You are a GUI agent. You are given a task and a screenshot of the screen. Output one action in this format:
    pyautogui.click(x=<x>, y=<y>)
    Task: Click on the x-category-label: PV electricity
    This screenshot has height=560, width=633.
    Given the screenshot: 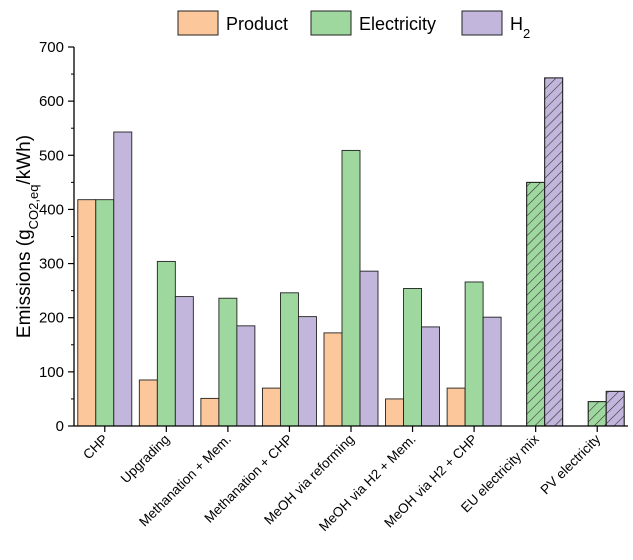 What is the action you would take?
    pyautogui.click(x=571, y=464)
    